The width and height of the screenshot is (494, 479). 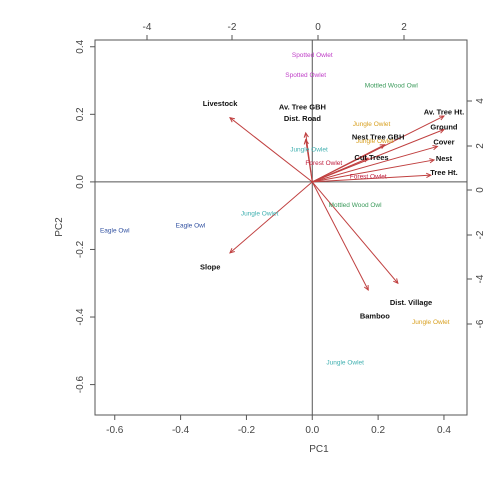 I want to click on y-tick-label: 0.4, so click(x=80, y=46).